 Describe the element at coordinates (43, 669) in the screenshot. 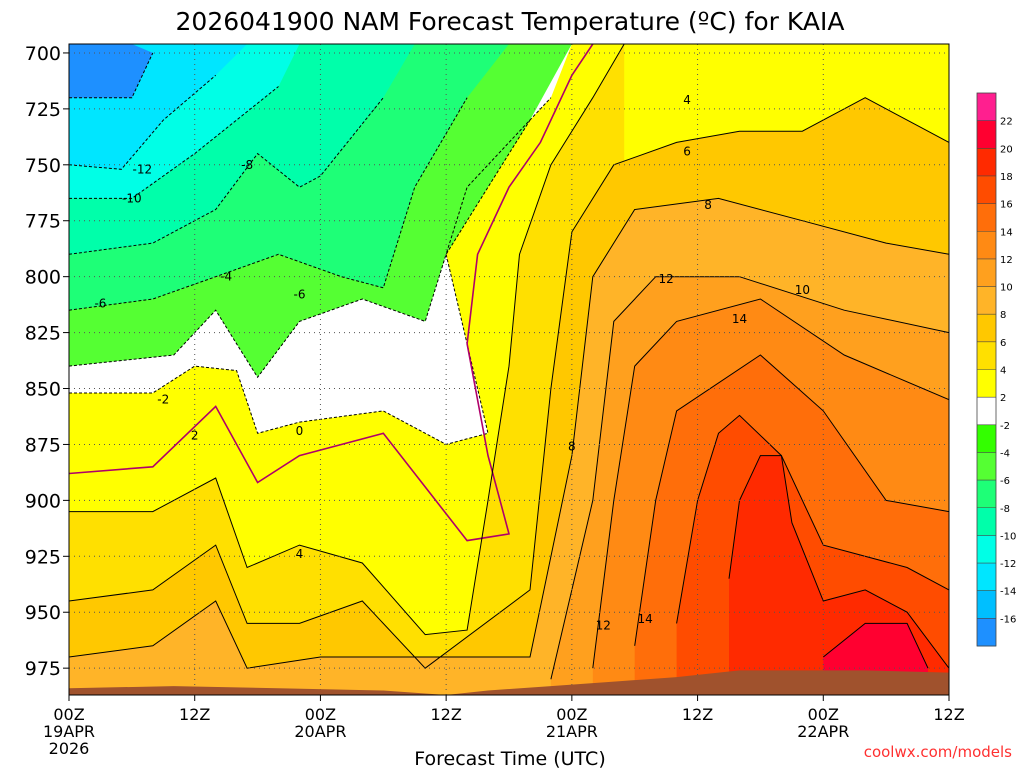

I see `y-tick-label: 975` at that location.